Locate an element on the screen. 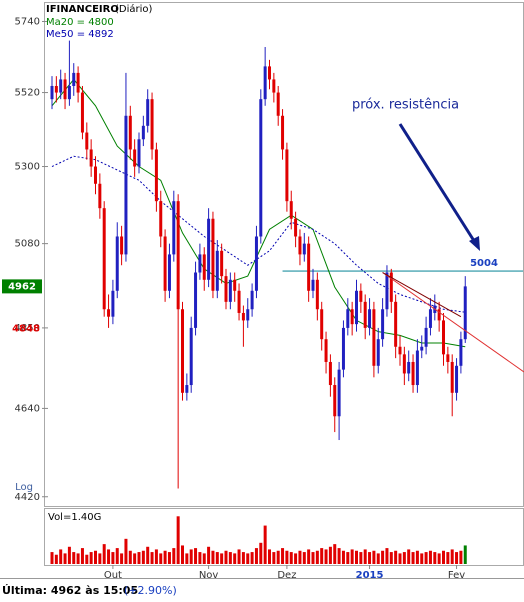 Image resolution: width=524 pixels, height=602 pixels. log-label: Log is located at coordinates (24, 487).